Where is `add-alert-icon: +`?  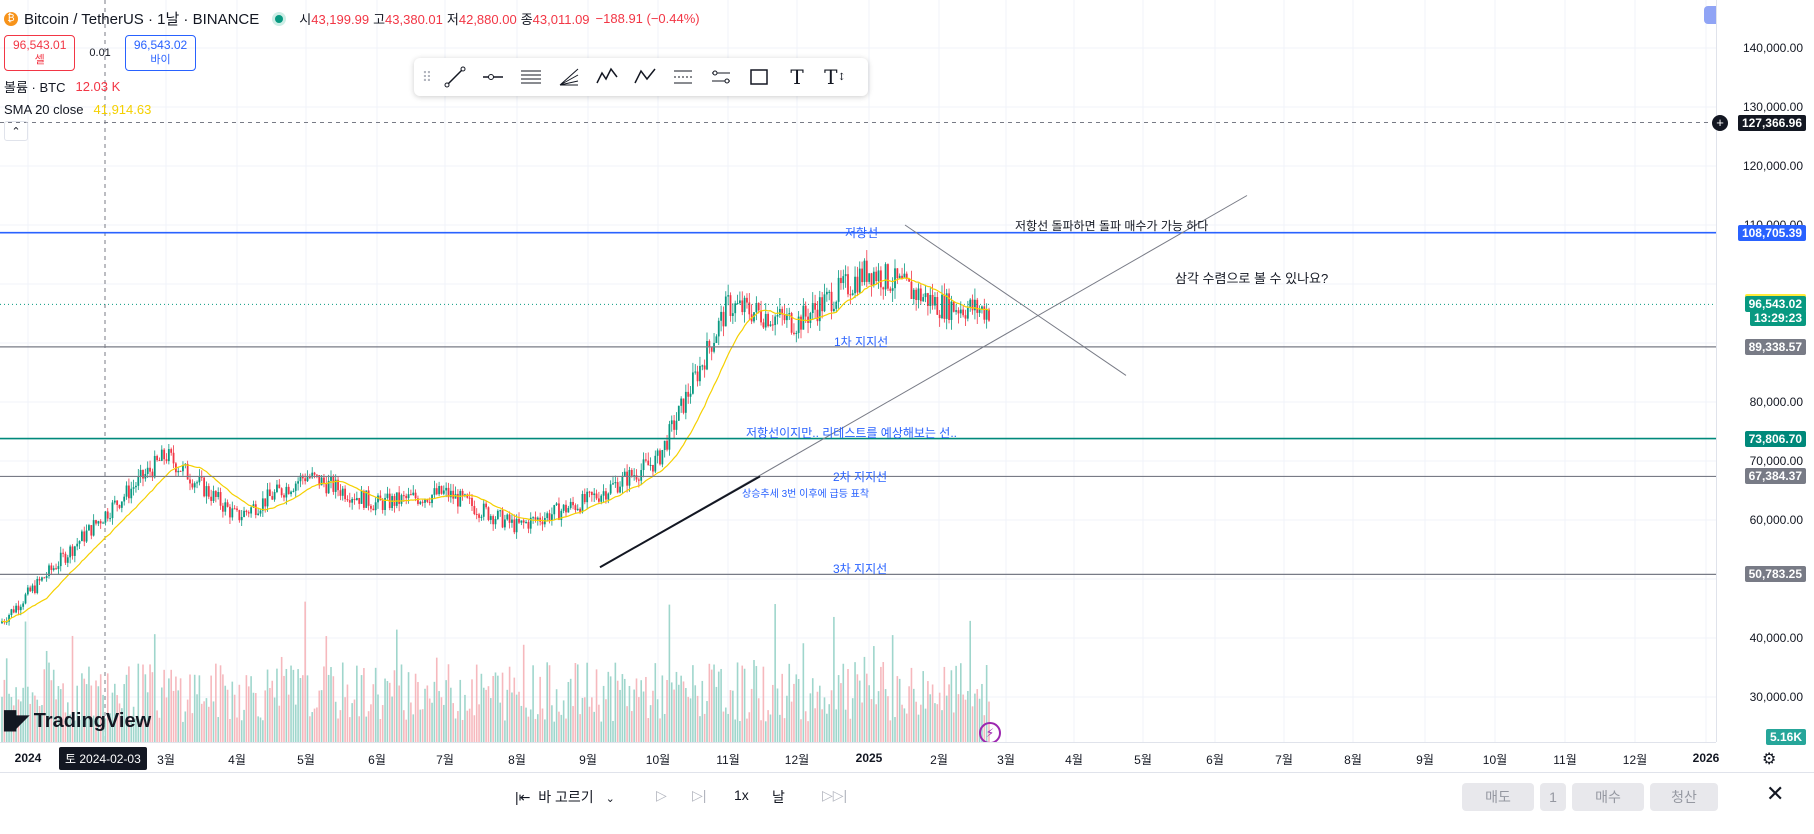 add-alert-icon: + is located at coordinates (1720, 123).